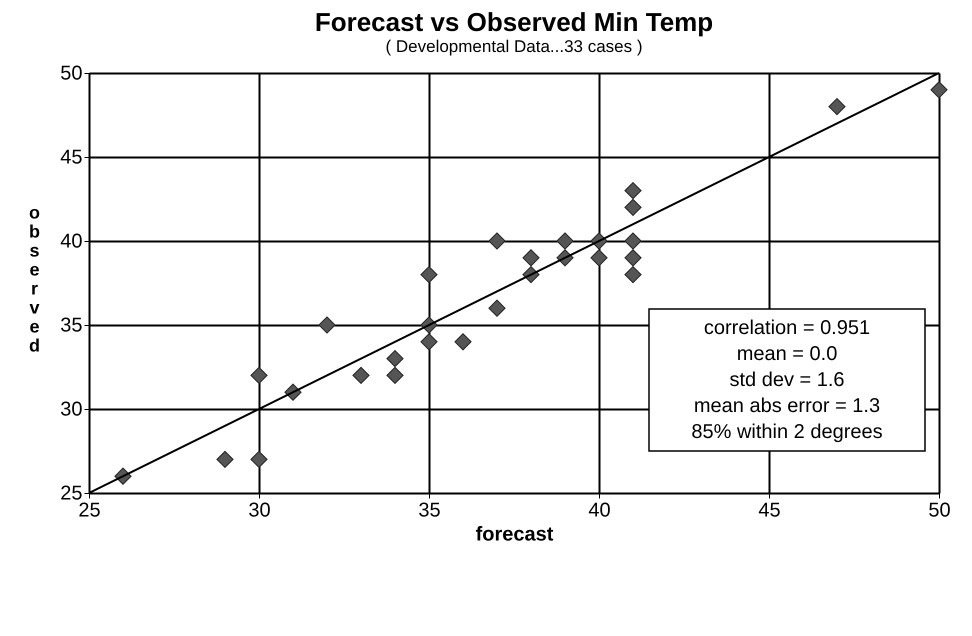 The image size is (972, 636). I want to click on annotation: mean = 0.0, so click(787, 354).